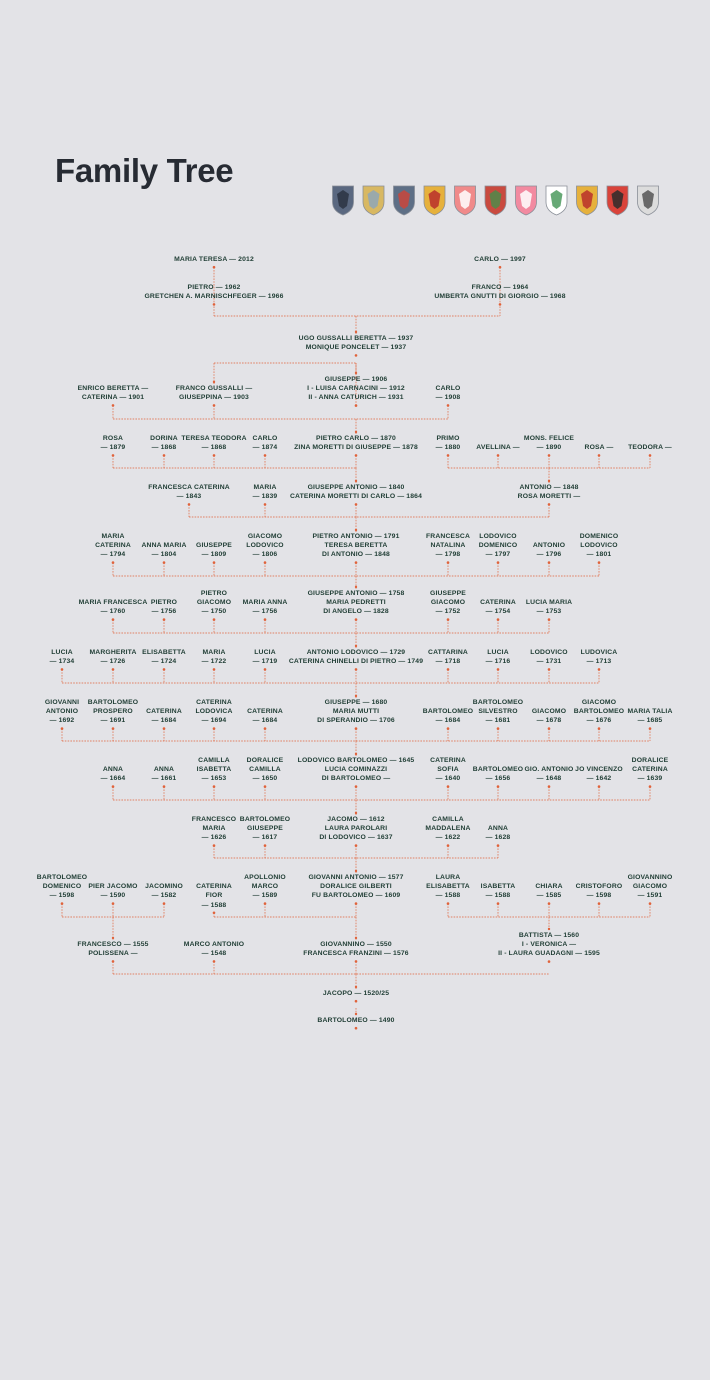 The image size is (710, 1380). What do you see at coordinates (549, 487) in the screenshot?
I see `person-label: ANTONIO — 1848` at bounding box center [549, 487].